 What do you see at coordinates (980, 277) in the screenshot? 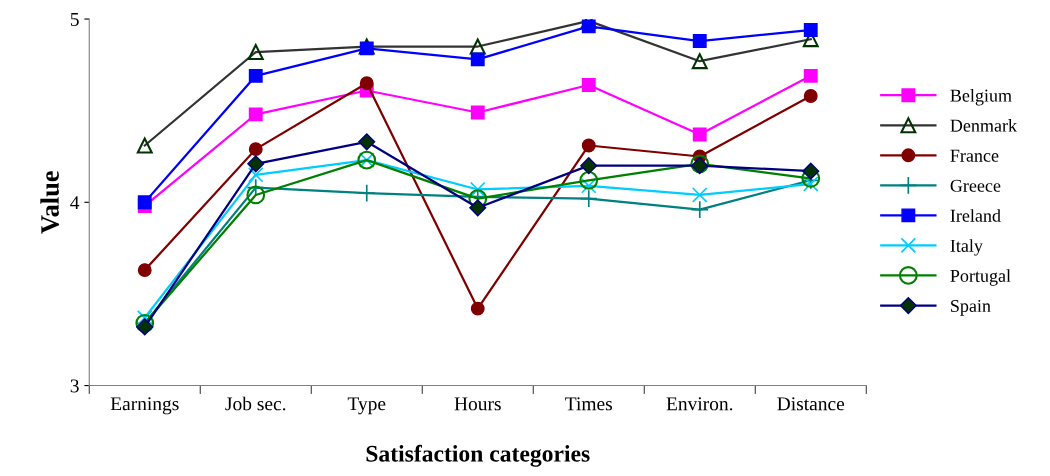
I see `legend-label: Portugal` at bounding box center [980, 277].